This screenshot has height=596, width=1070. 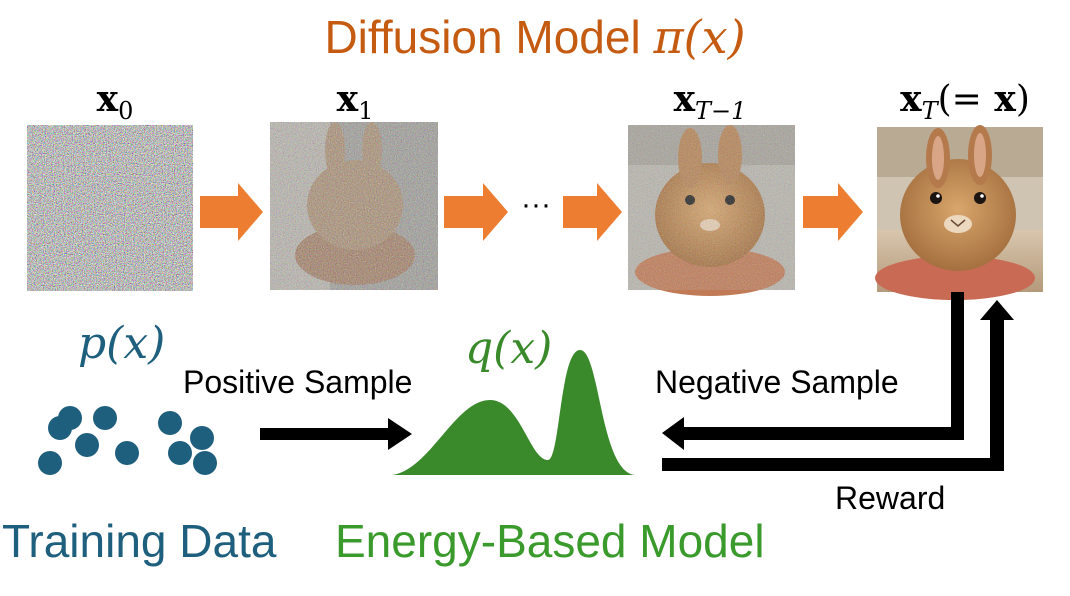 What do you see at coordinates (354, 206) in the screenshot?
I see `image-x1` at bounding box center [354, 206].